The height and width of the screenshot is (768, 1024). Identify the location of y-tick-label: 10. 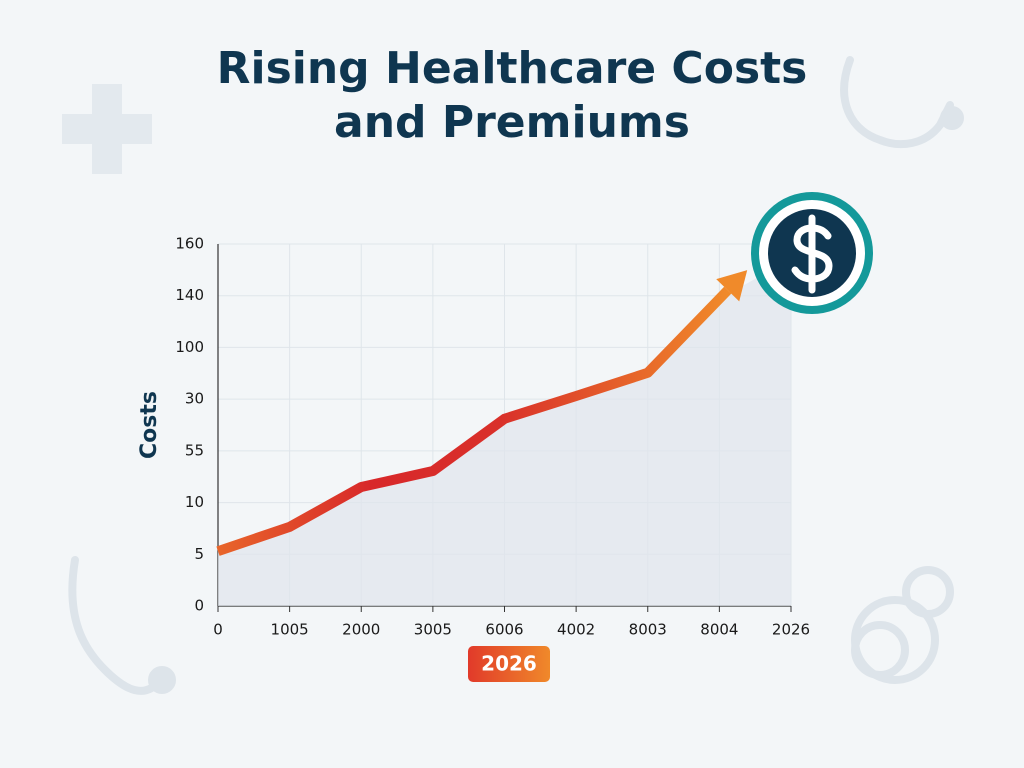
(194, 502).